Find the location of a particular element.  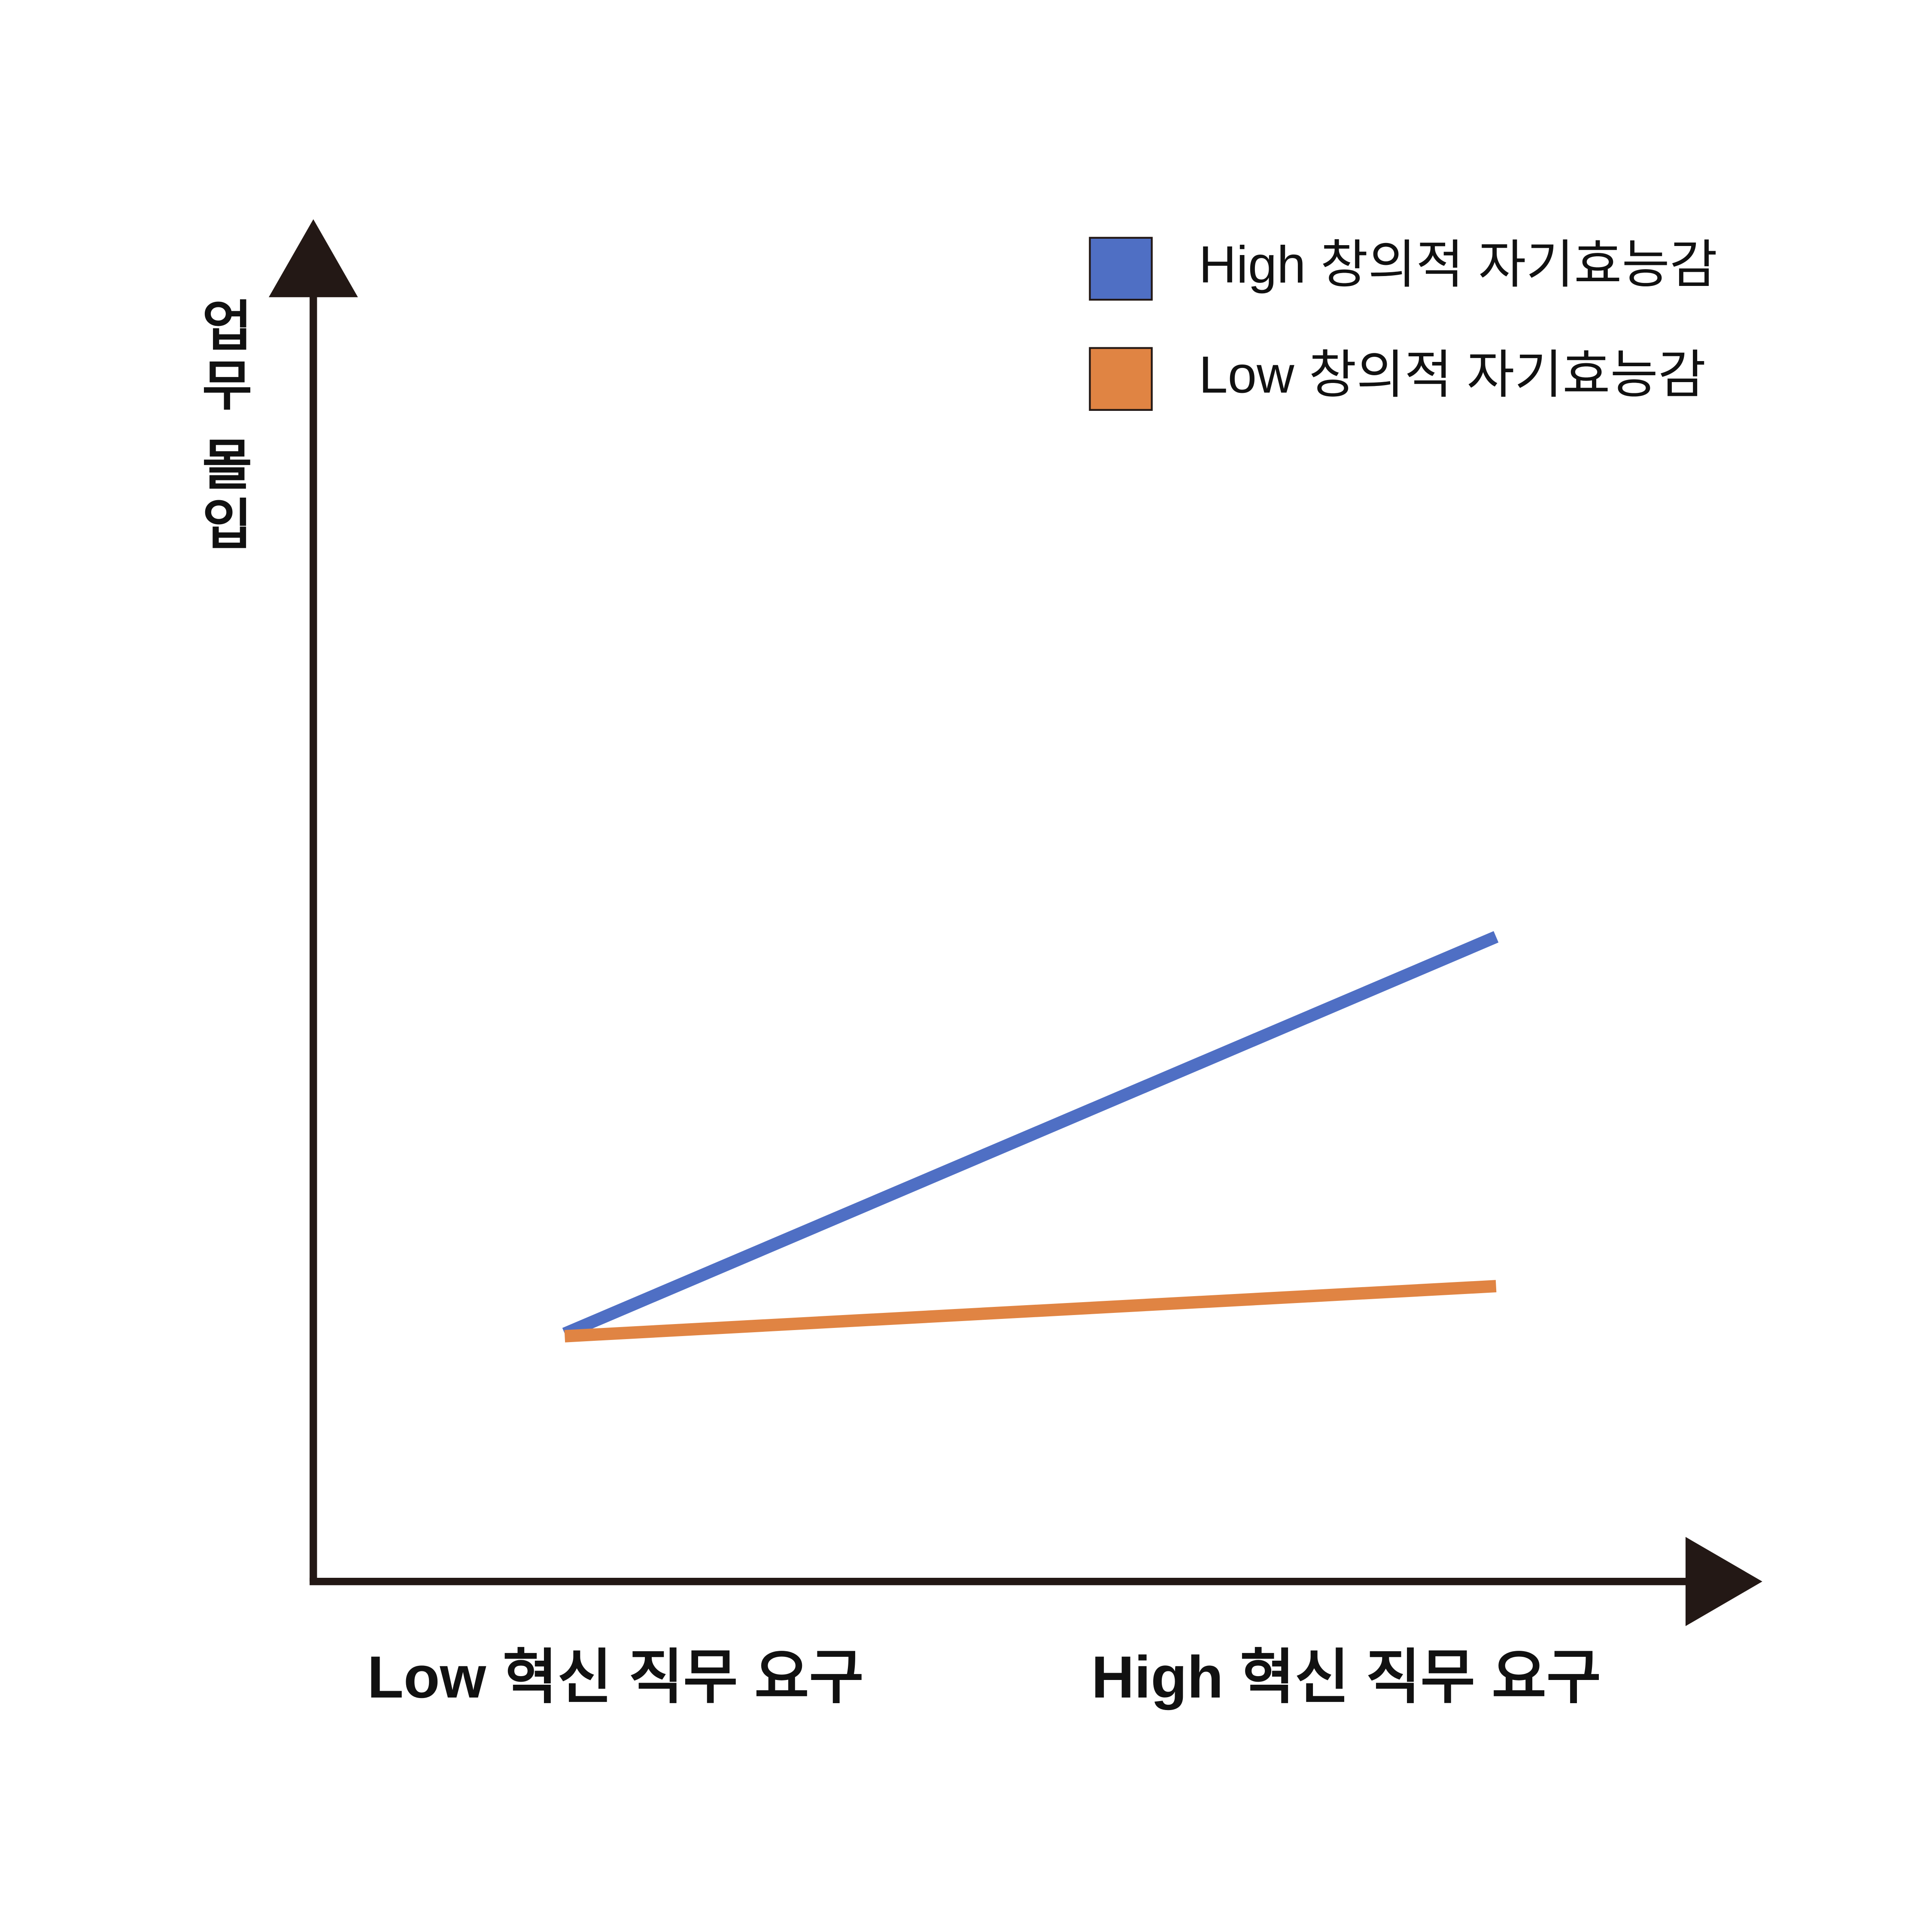

x-tick-label: Low 혁신 직무 요구 is located at coordinates (615, 1677).